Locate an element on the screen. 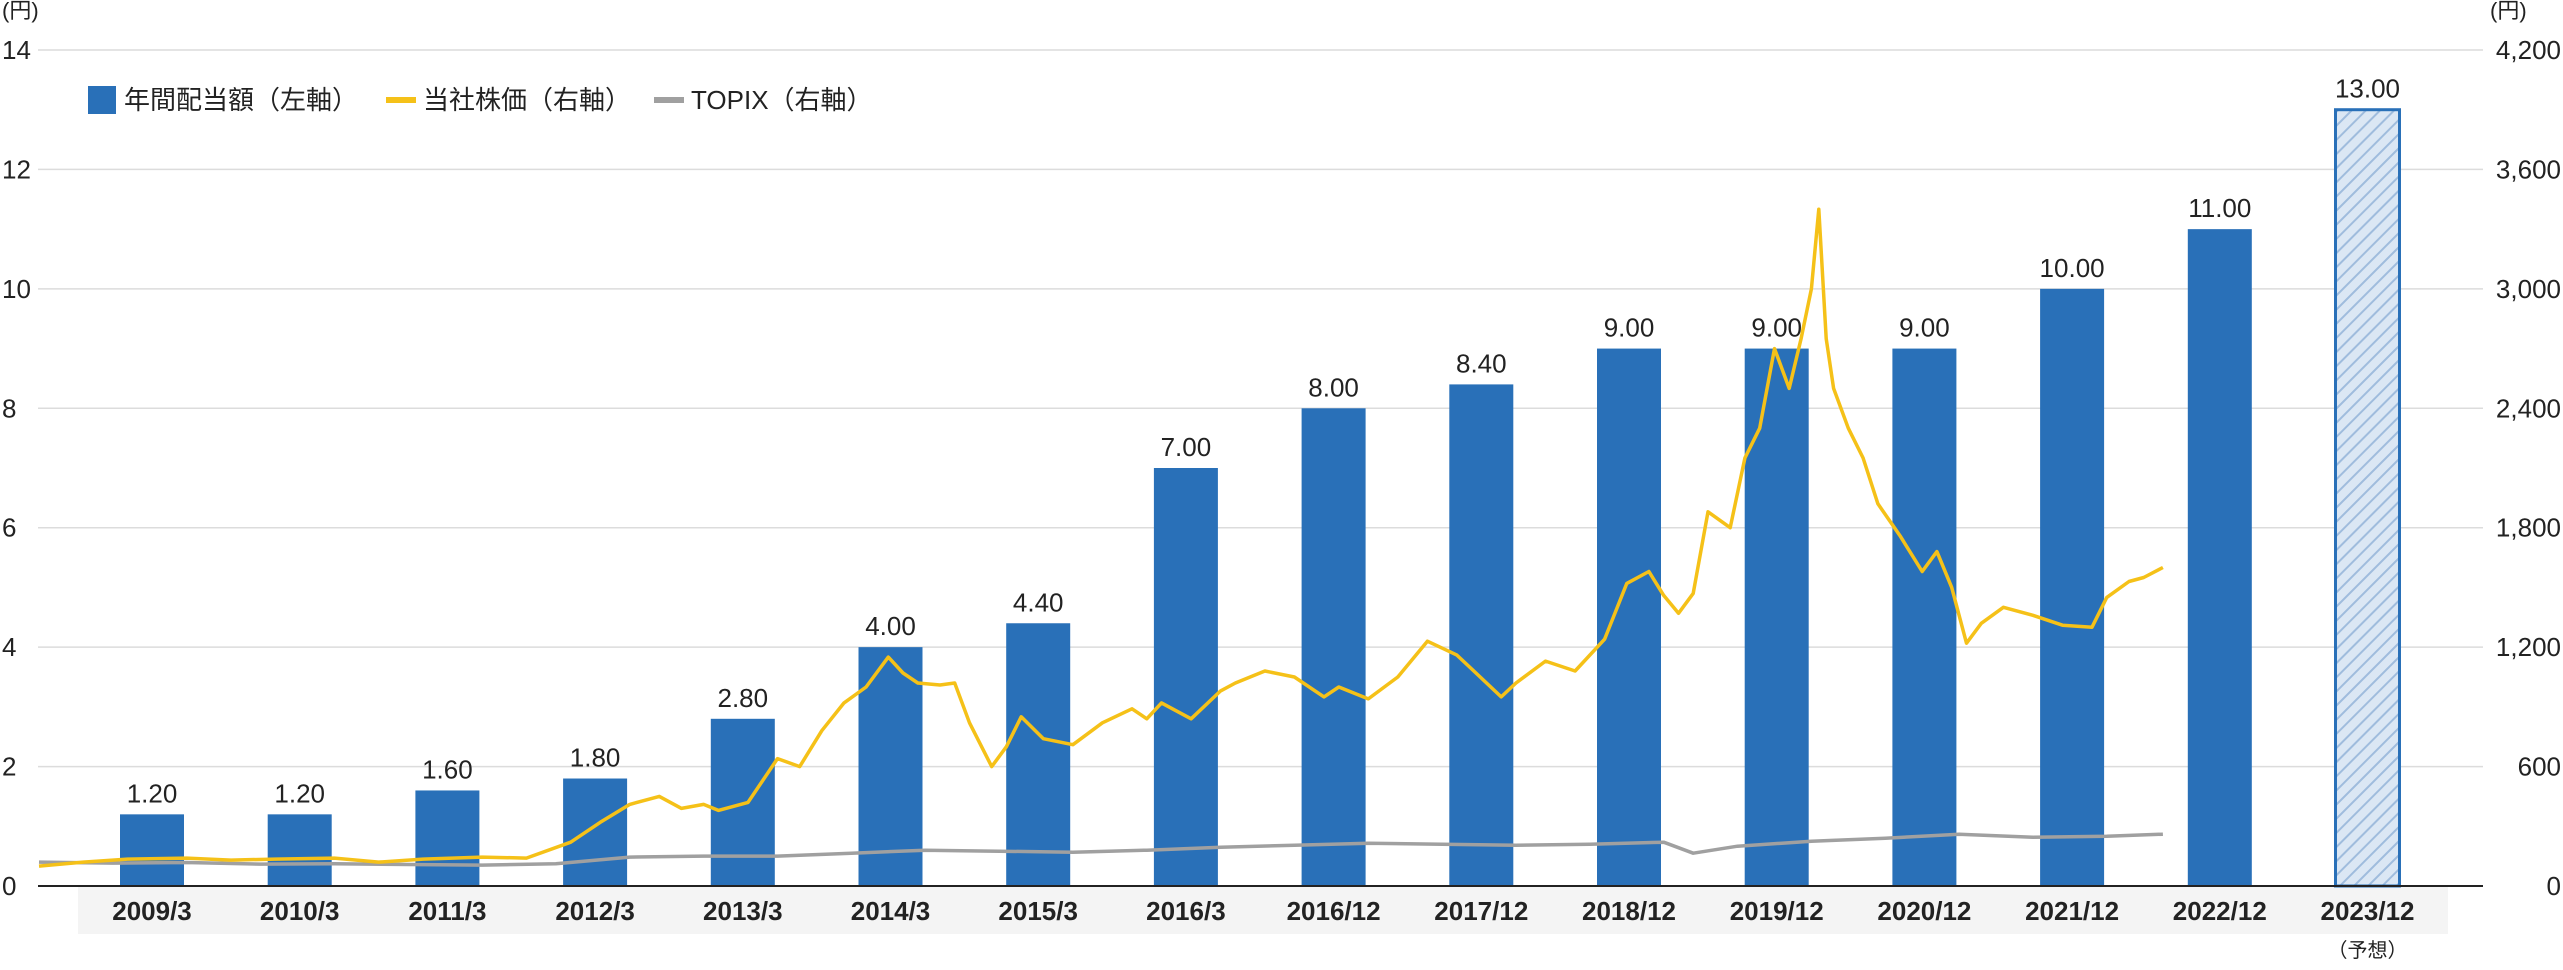 This screenshot has width=2563, height=970. category-label: 2012/3 is located at coordinates (595, 911).